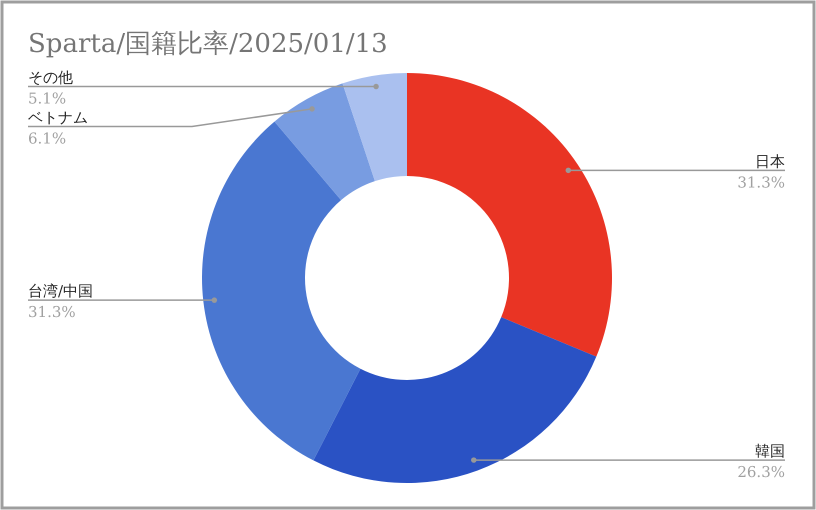  Describe the element at coordinates (770, 161) in the screenshot. I see `slice-label: 日本` at that location.